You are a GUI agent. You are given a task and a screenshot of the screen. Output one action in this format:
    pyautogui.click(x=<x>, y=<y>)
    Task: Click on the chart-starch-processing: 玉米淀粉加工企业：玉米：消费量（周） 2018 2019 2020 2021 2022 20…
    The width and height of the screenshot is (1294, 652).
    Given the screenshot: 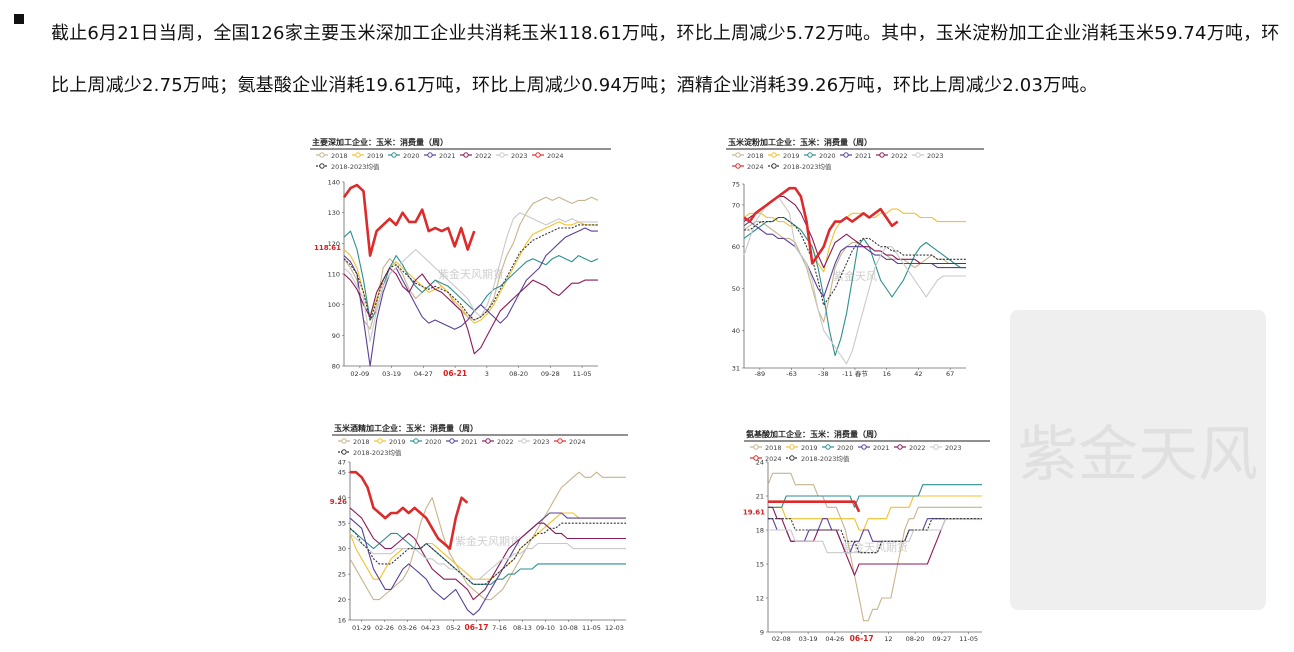 What is the action you would take?
    pyautogui.click(x=855, y=259)
    